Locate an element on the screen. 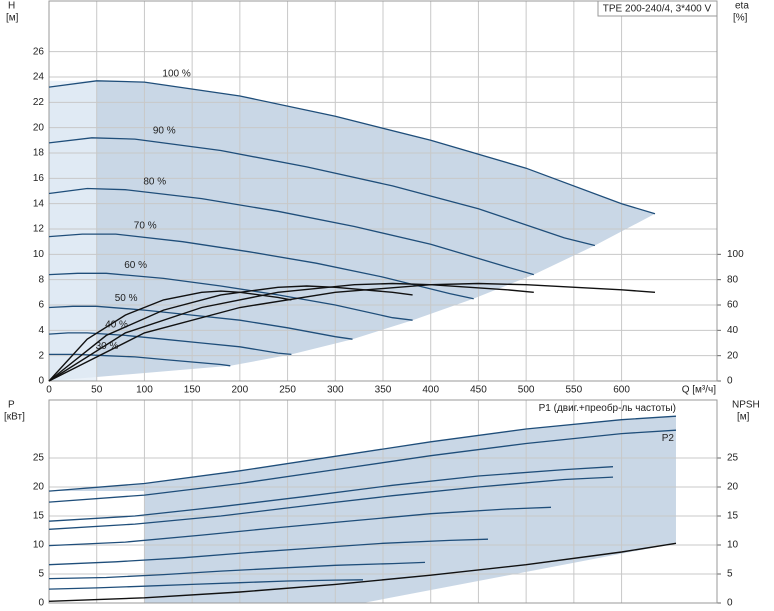 The height and width of the screenshot is (611, 774). curve-label: 30 % is located at coordinates (107, 346).